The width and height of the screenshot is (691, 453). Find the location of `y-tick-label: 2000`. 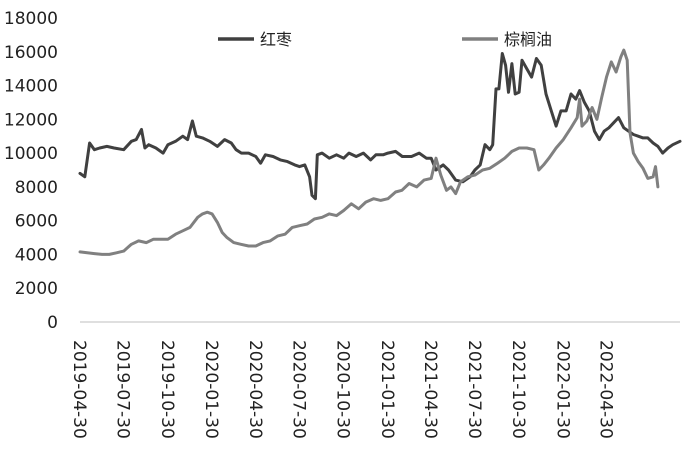

y-tick-label: 2000 is located at coordinates (36, 289).